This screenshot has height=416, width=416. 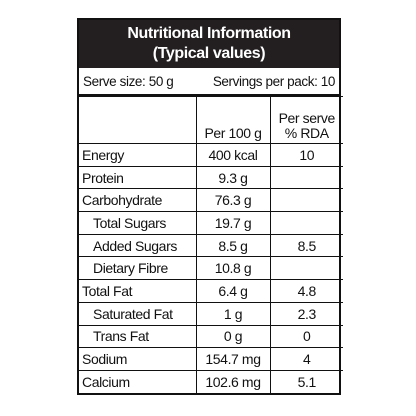 What do you see at coordinates (233, 381) in the screenshot?
I see `per-100g-value: 102.6 mg` at bounding box center [233, 381].